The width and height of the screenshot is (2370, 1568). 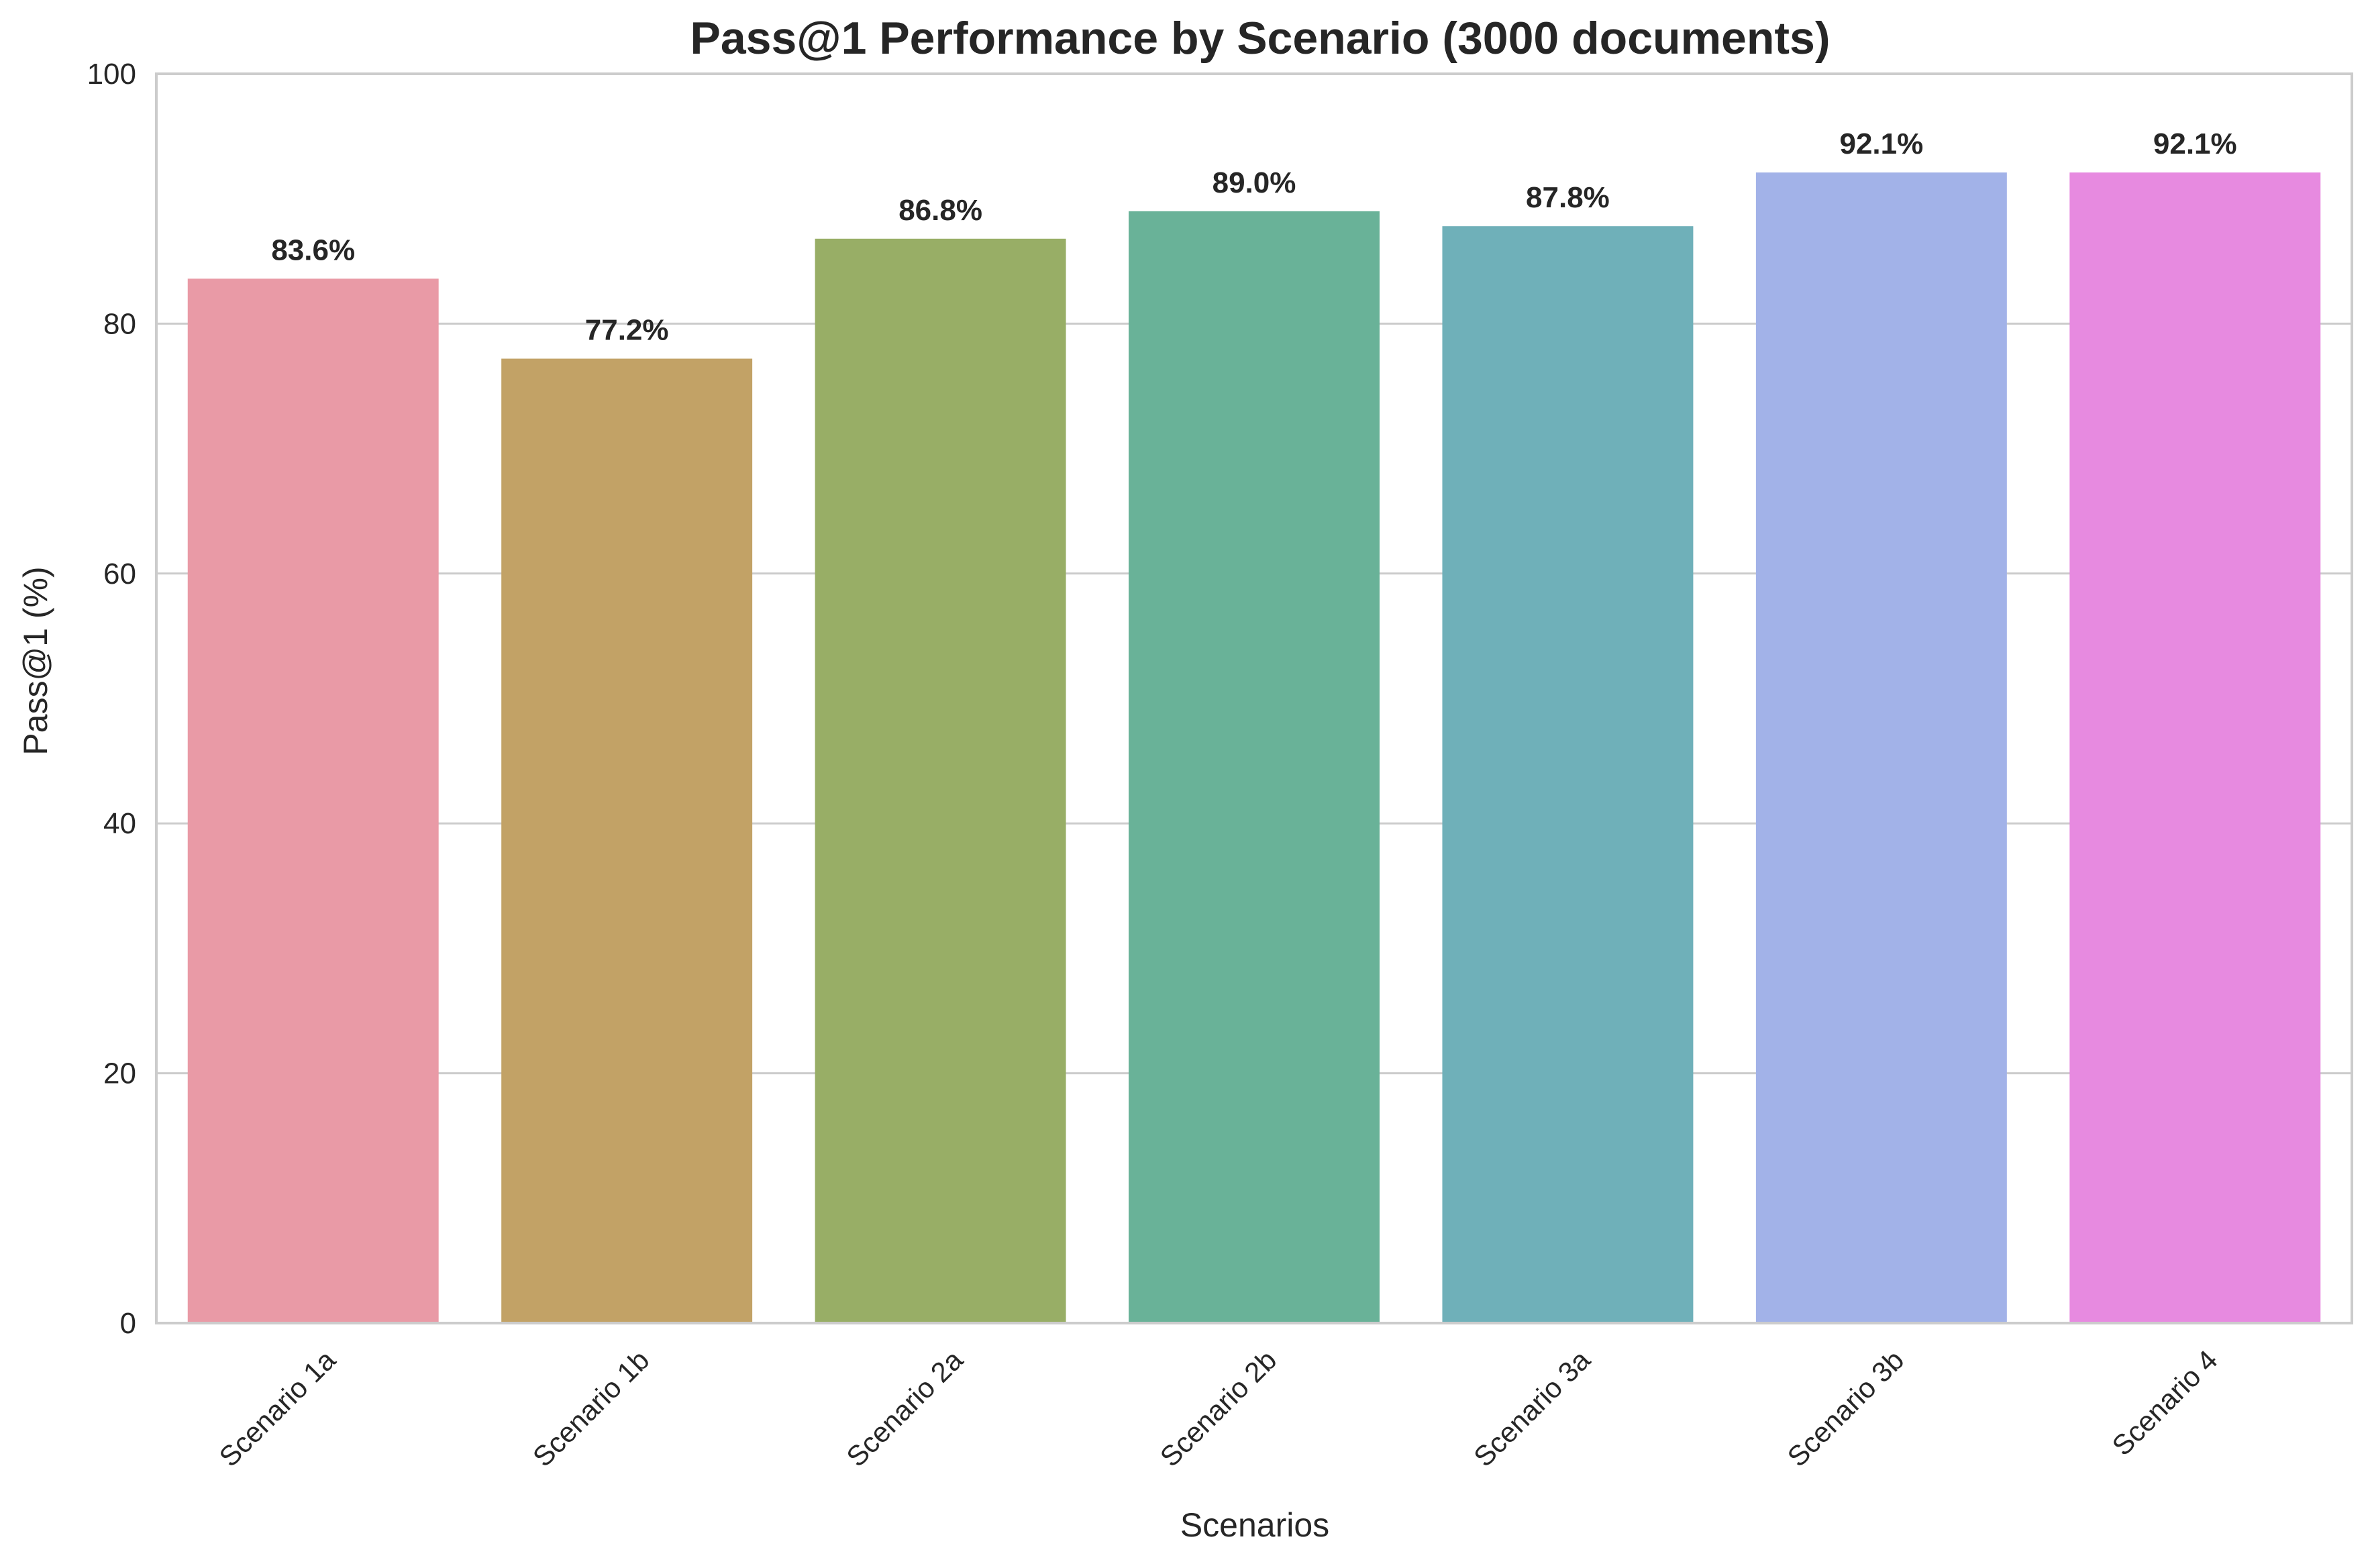 I want to click on data-labels: 83.6% 77.2% 86.8% 89.0% 87.8% 92.1% 92.1%, so click(x=1253, y=236).